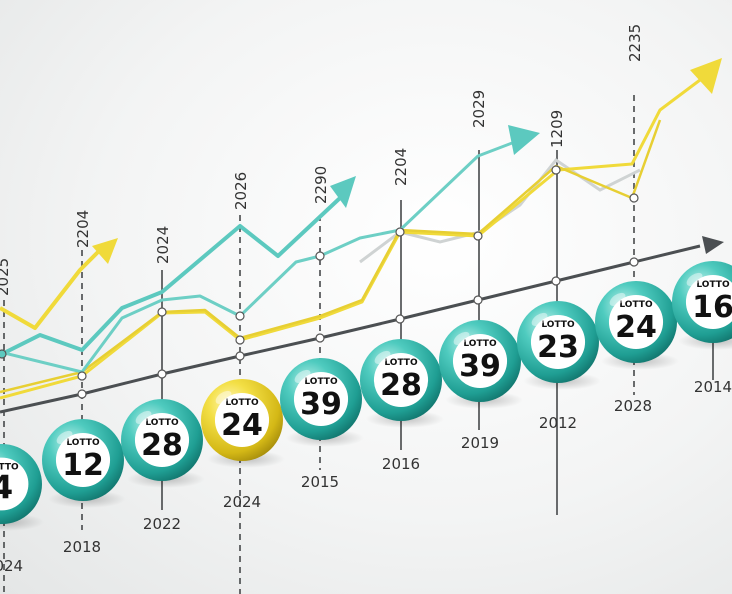 Image resolution: width=732 pixels, height=594 pixels. Describe the element at coordinates (713, 387) in the screenshot. I see `year-label: 2014` at that location.